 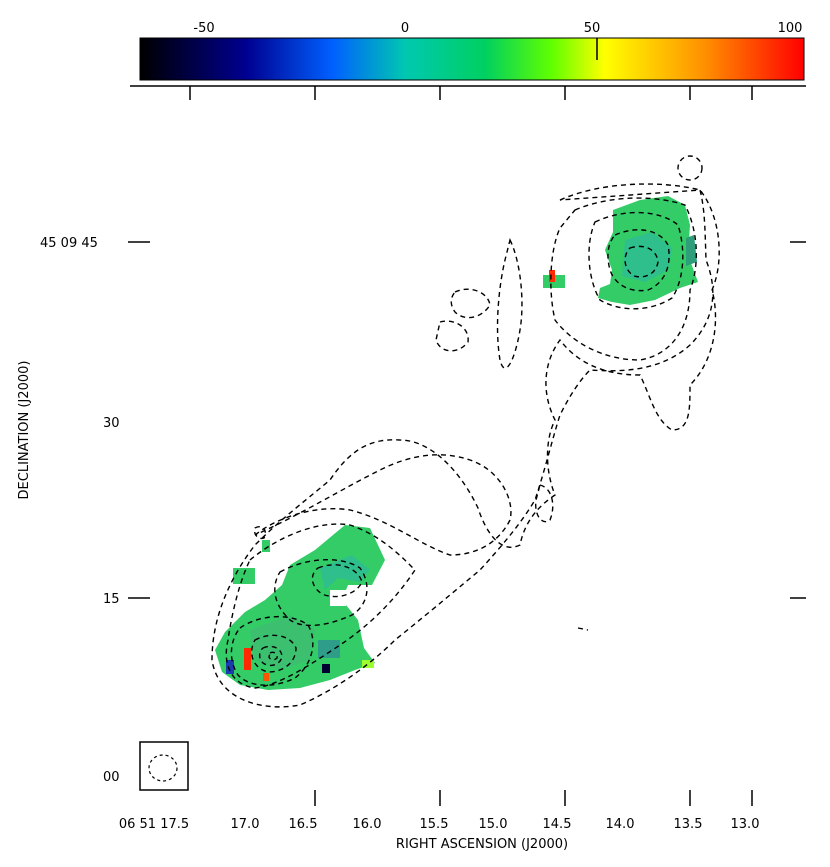 What do you see at coordinates (592, 28) in the screenshot?
I see `colorbar-tick-label: 50` at bounding box center [592, 28].